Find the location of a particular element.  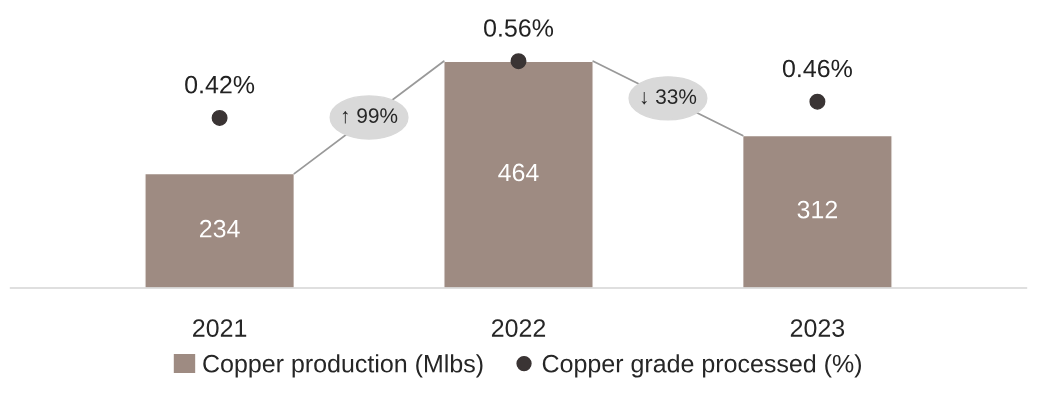

x-tick-label: 2022 is located at coordinates (518, 328).